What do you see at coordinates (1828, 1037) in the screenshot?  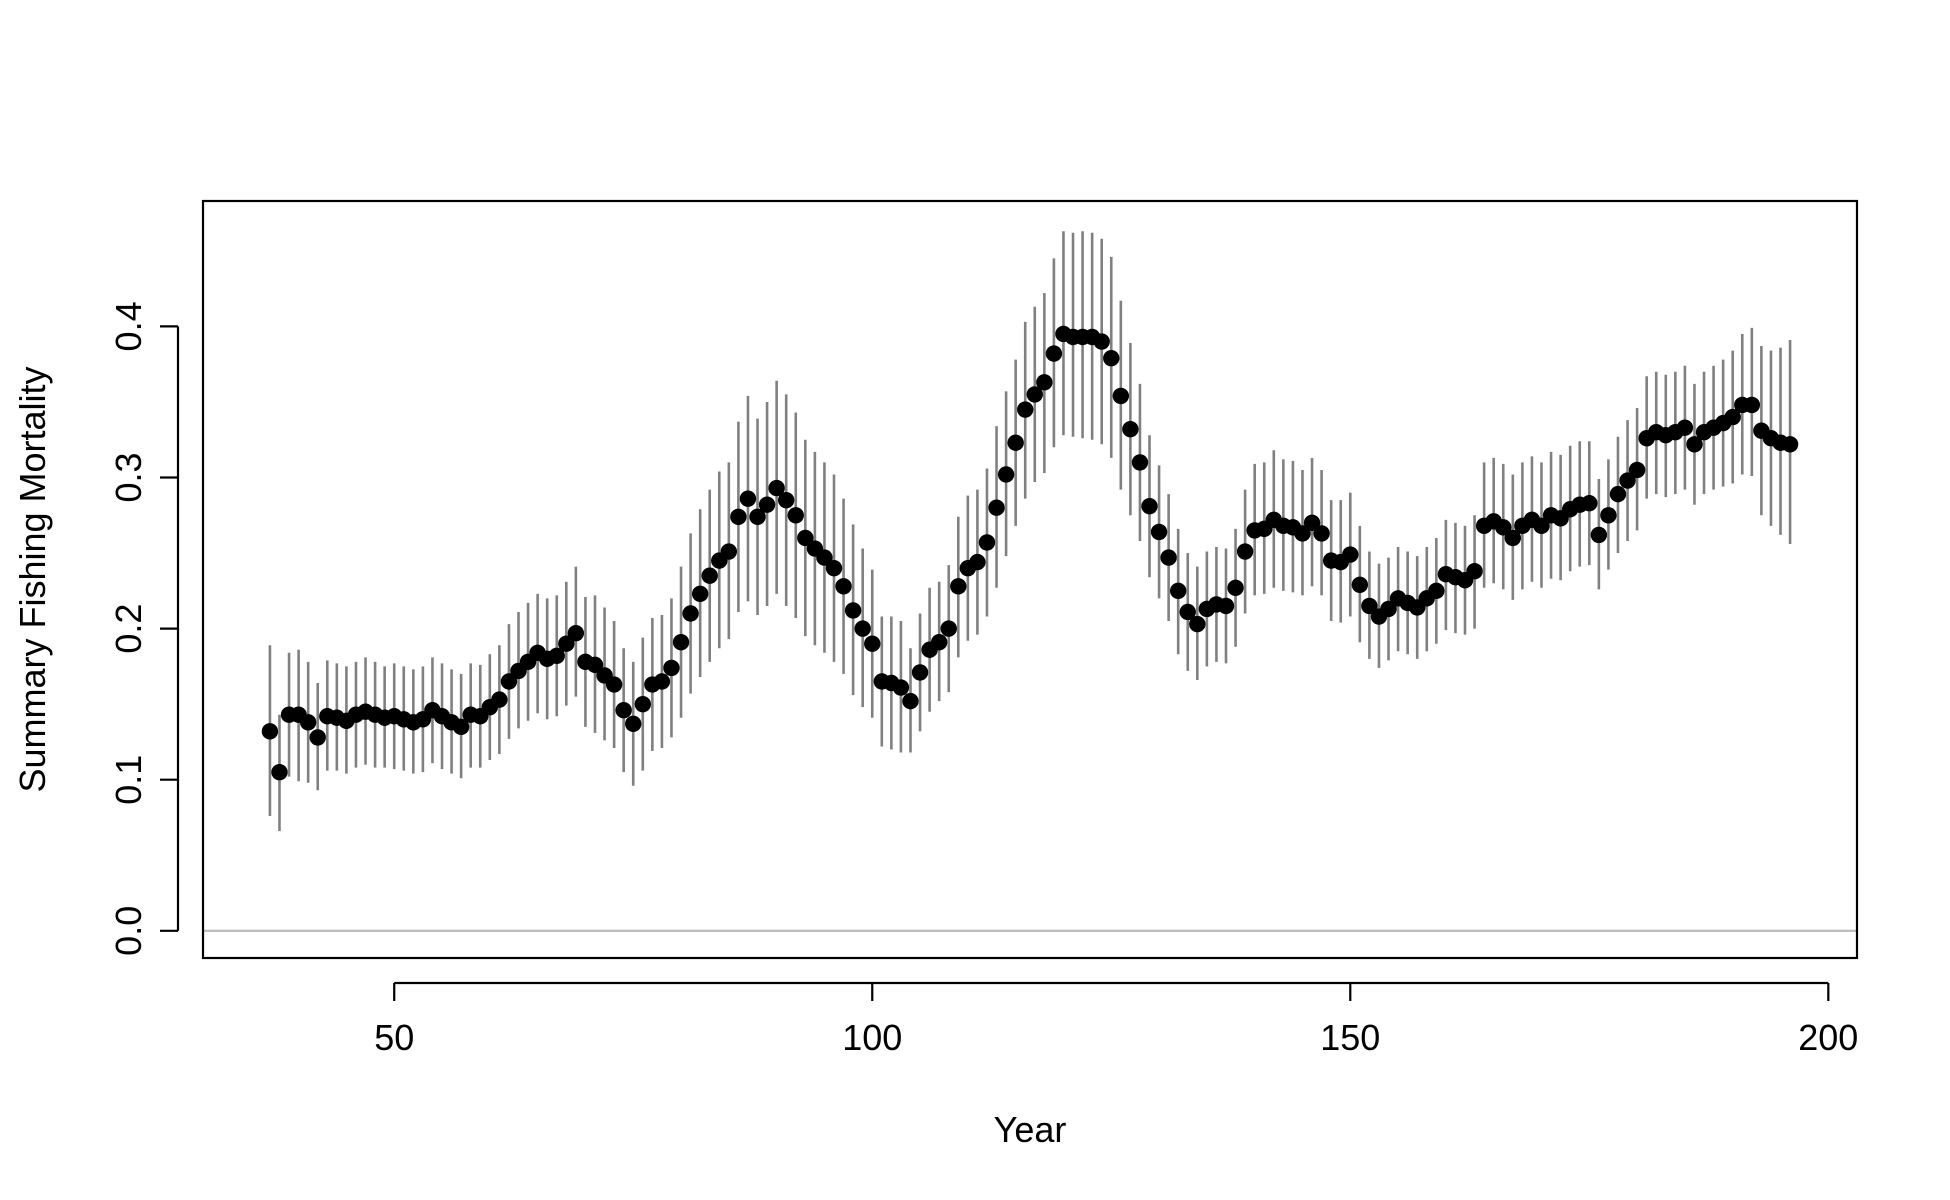 I see `x-tick-label: 200` at bounding box center [1828, 1037].